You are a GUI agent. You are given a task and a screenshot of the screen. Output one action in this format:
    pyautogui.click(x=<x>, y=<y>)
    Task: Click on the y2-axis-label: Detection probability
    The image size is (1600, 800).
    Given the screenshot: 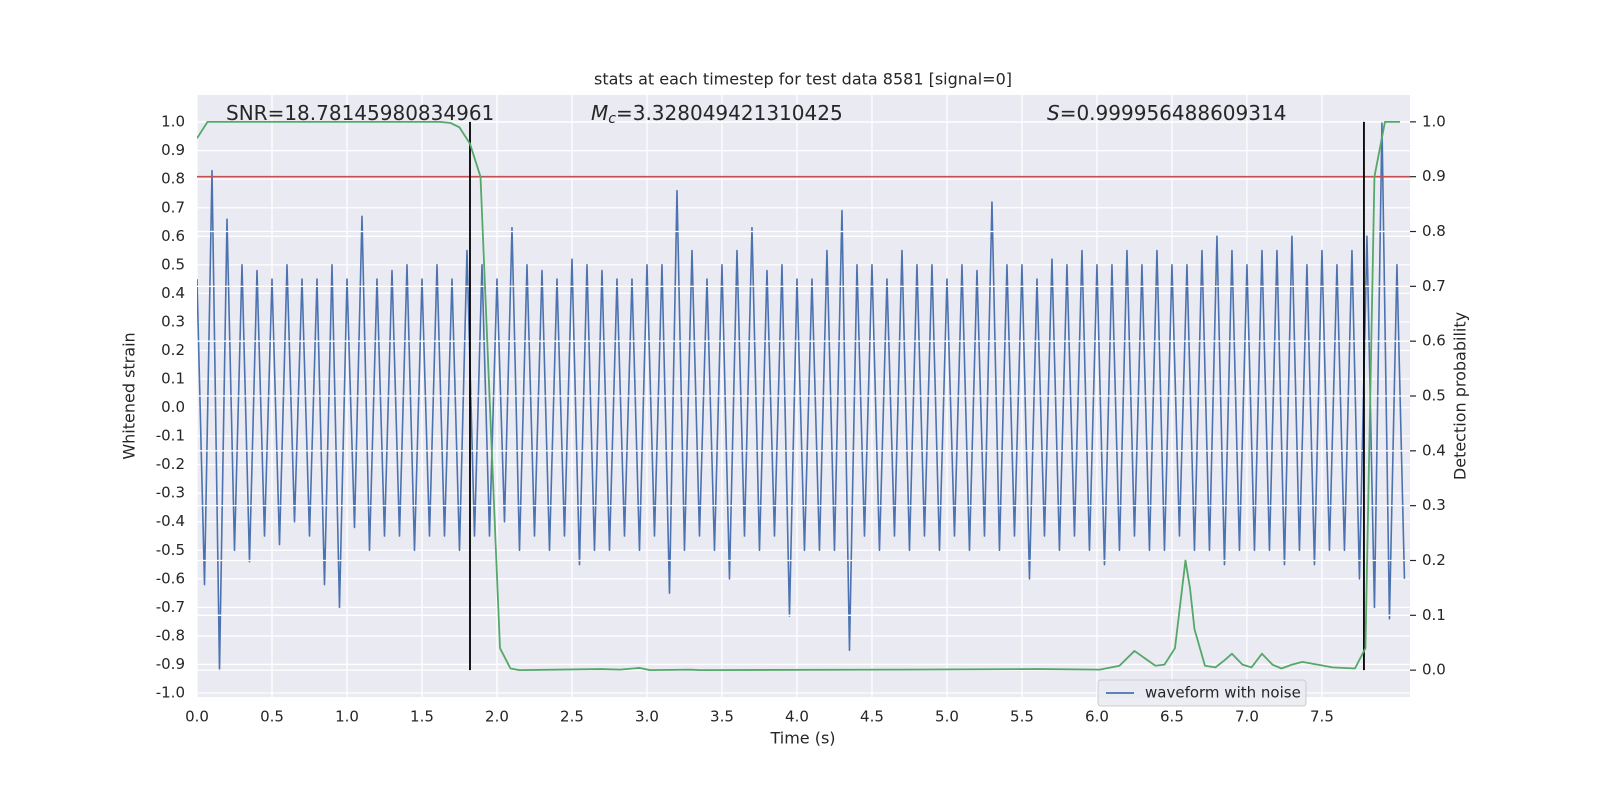 What is the action you would take?
    pyautogui.click(x=1460, y=396)
    